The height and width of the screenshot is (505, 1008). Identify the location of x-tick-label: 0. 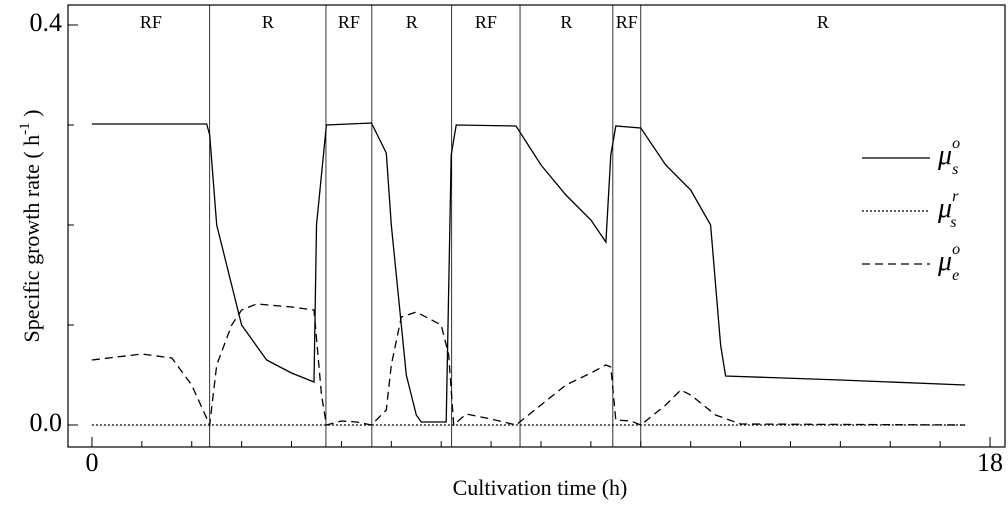
(91, 462).